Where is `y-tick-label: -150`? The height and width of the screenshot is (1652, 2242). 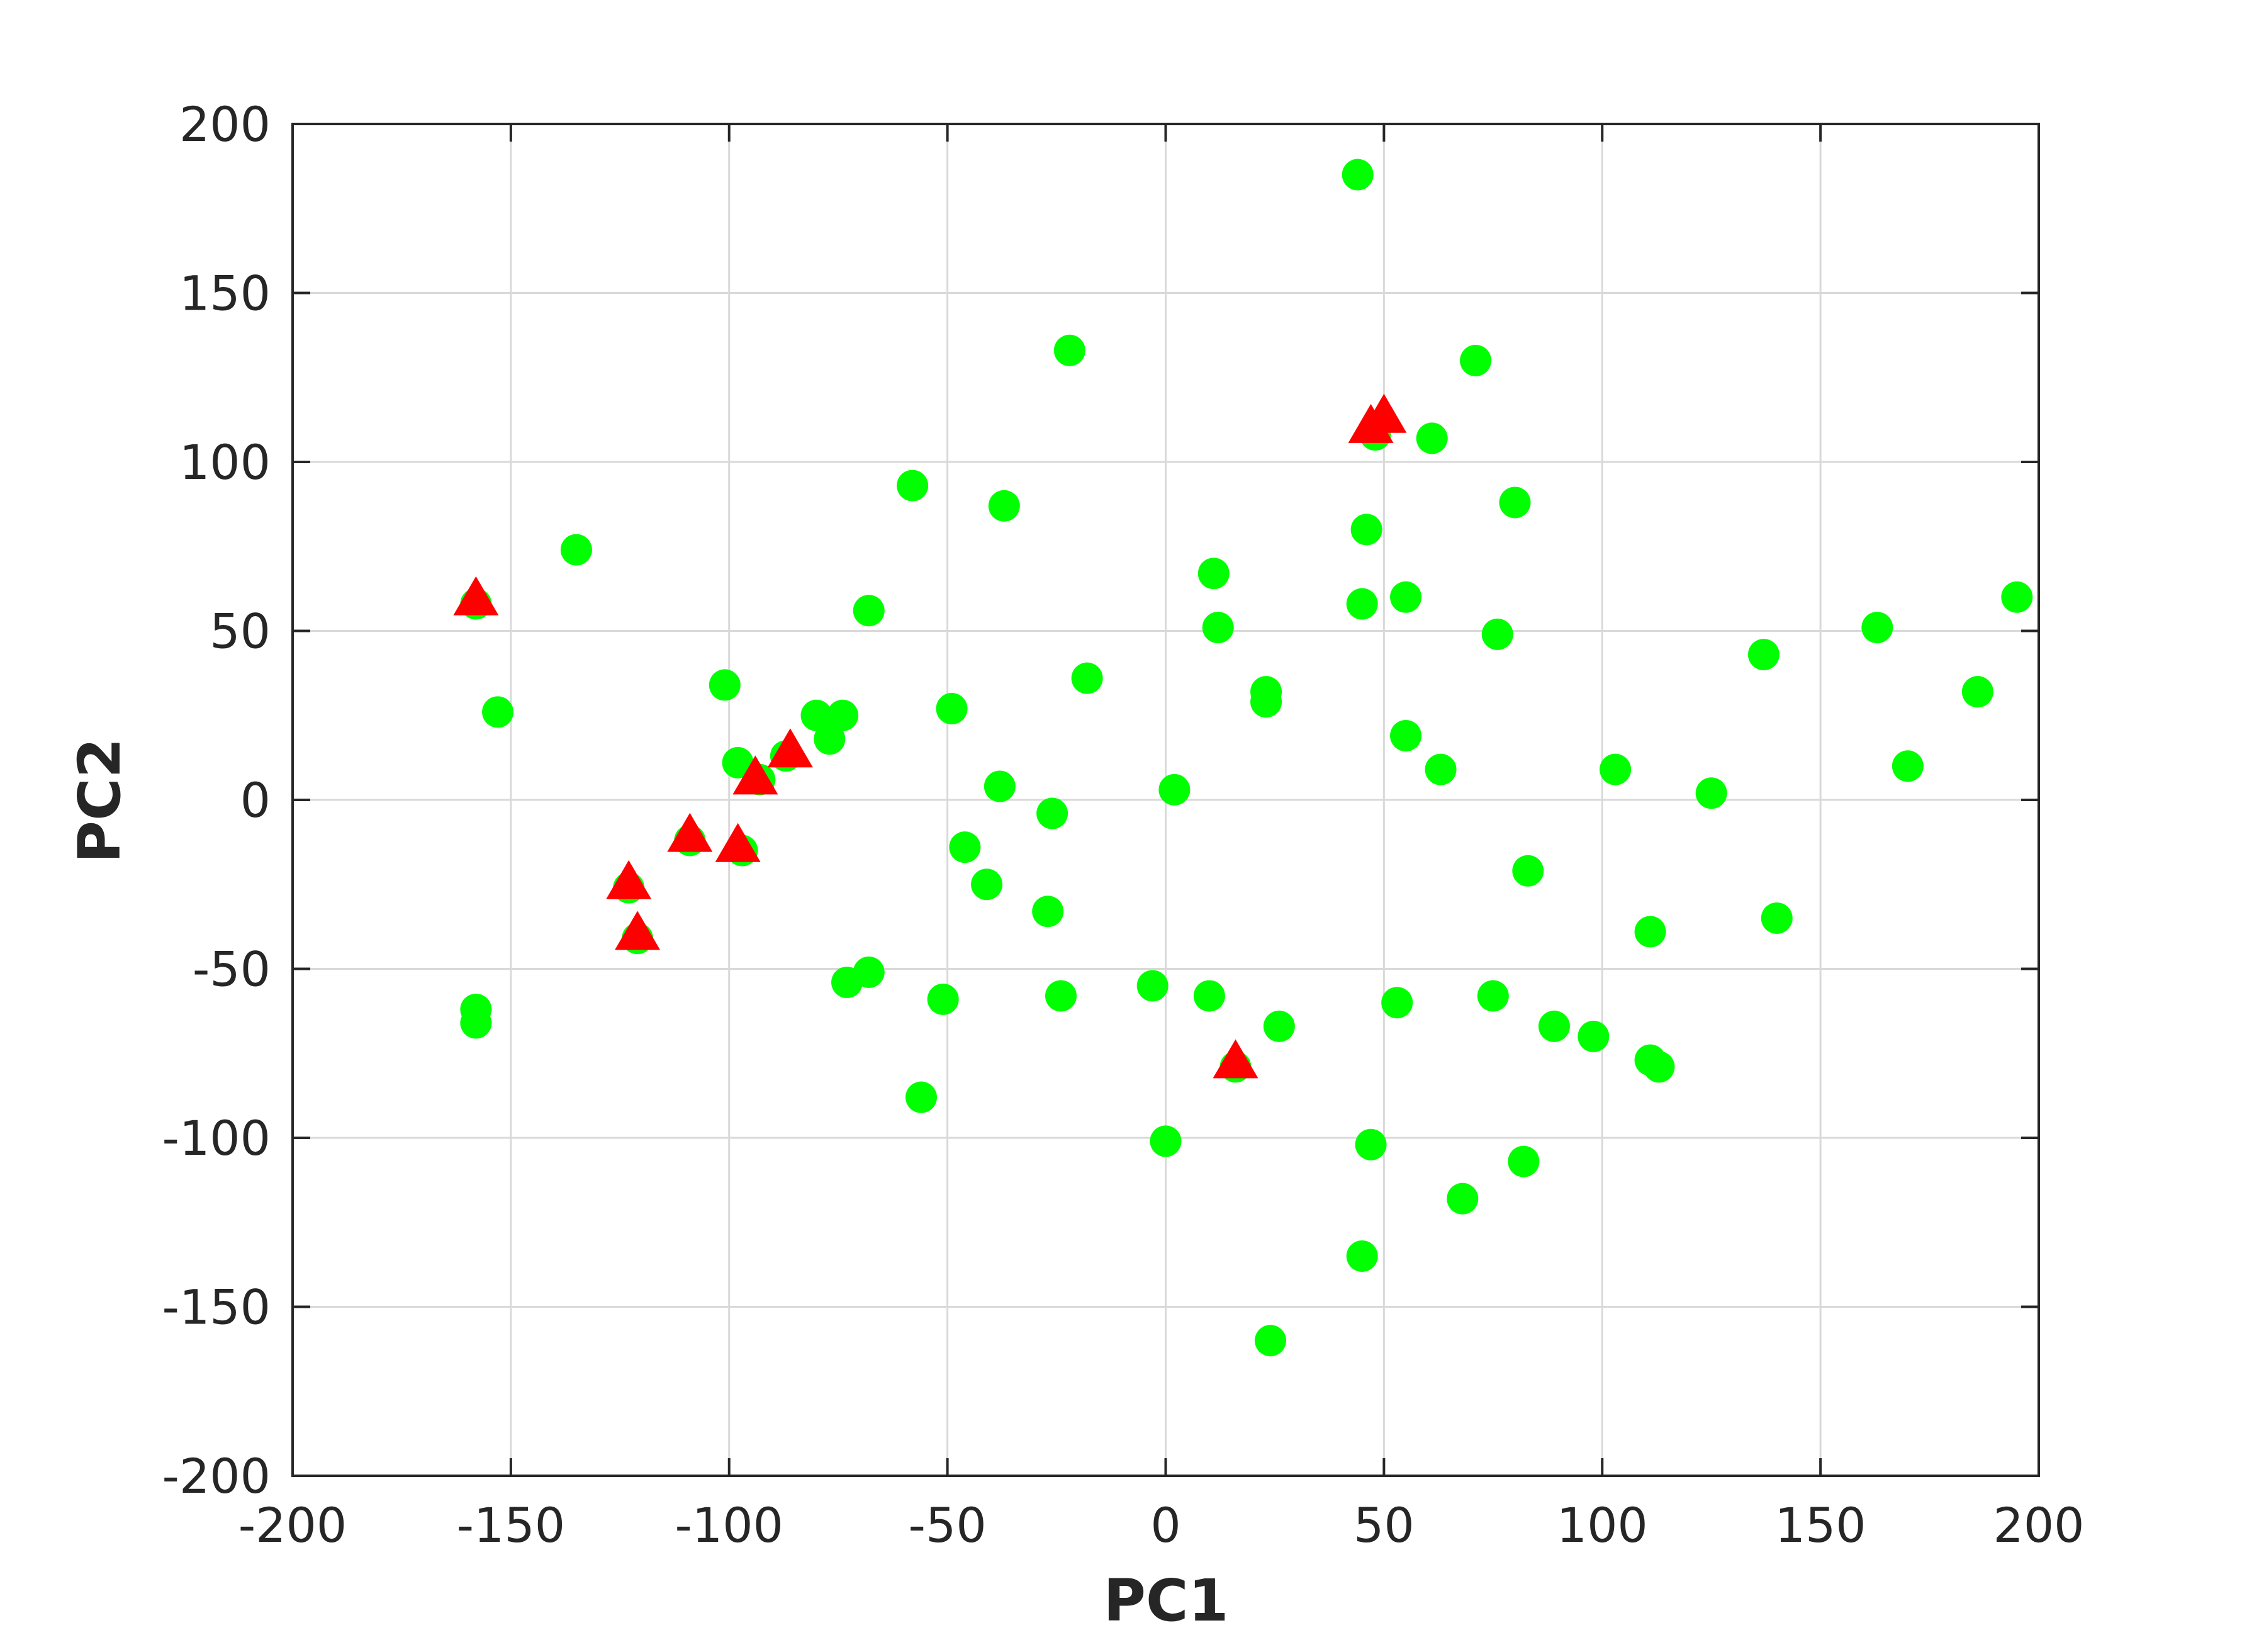 y-tick-label: -150 is located at coordinates (216, 1307).